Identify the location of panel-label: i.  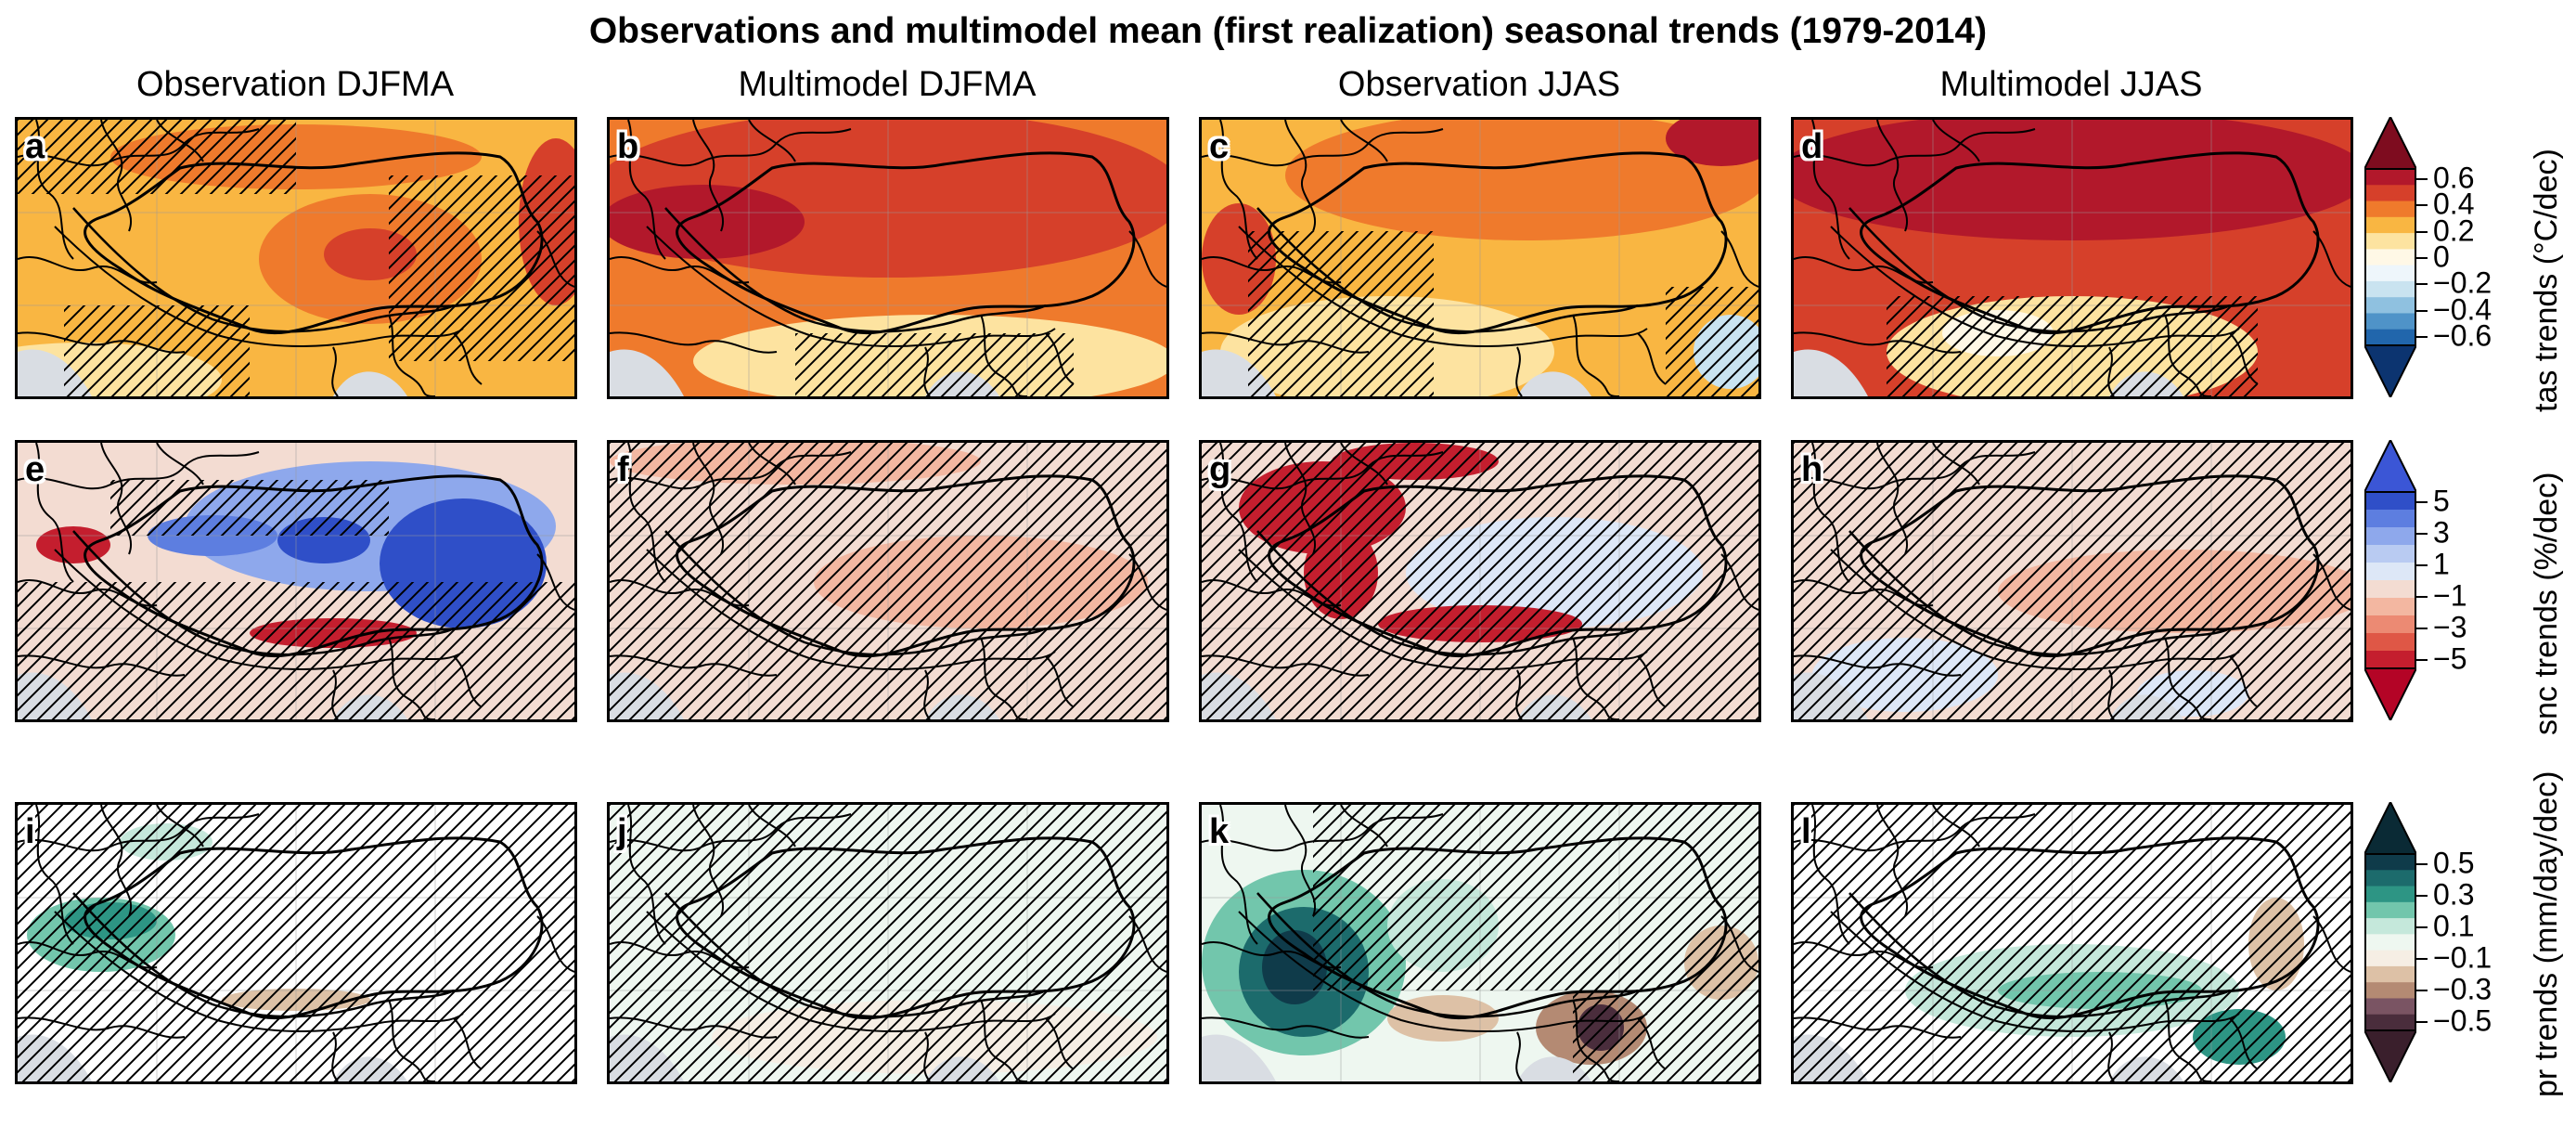
(30, 831).